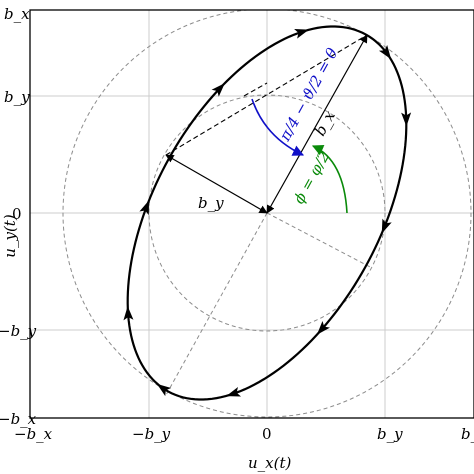 This screenshot has height=474, width=474. Describe the element at coordinates (216, 184) in the screenshot. I see `semi-minor-vector` at that location.